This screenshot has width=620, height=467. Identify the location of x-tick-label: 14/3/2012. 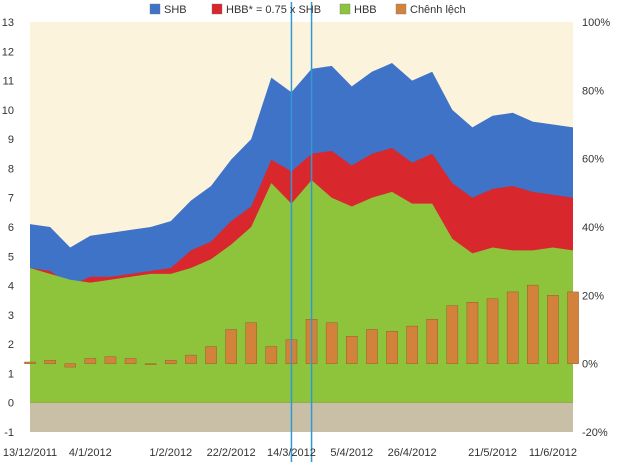
(291, 453).